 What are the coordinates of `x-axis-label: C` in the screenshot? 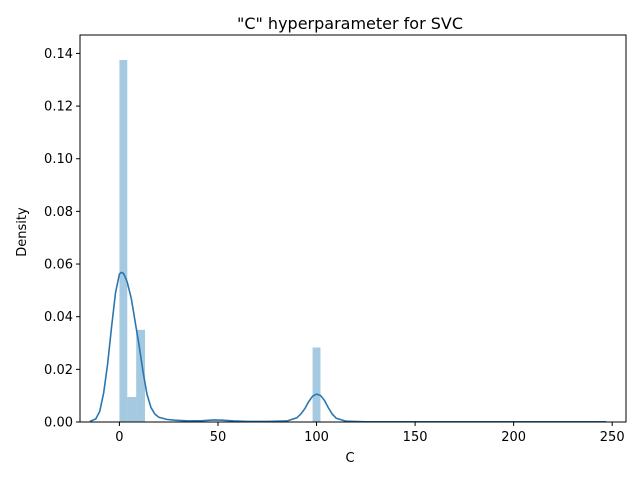 It's located at (349, 458).